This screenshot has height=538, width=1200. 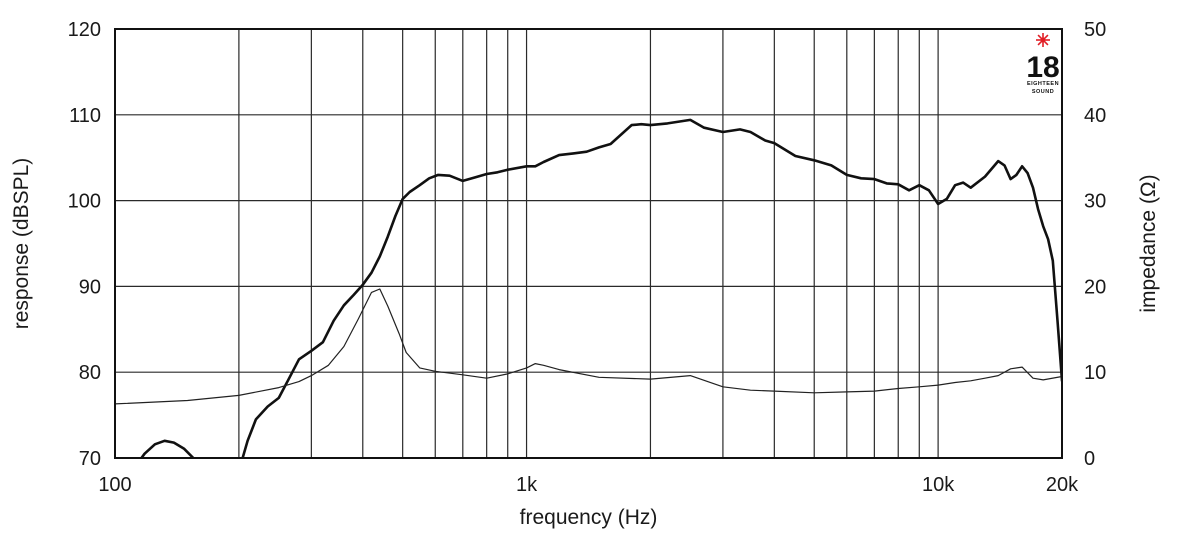 I want to click on star-icon, so click(x=1043, y=40).